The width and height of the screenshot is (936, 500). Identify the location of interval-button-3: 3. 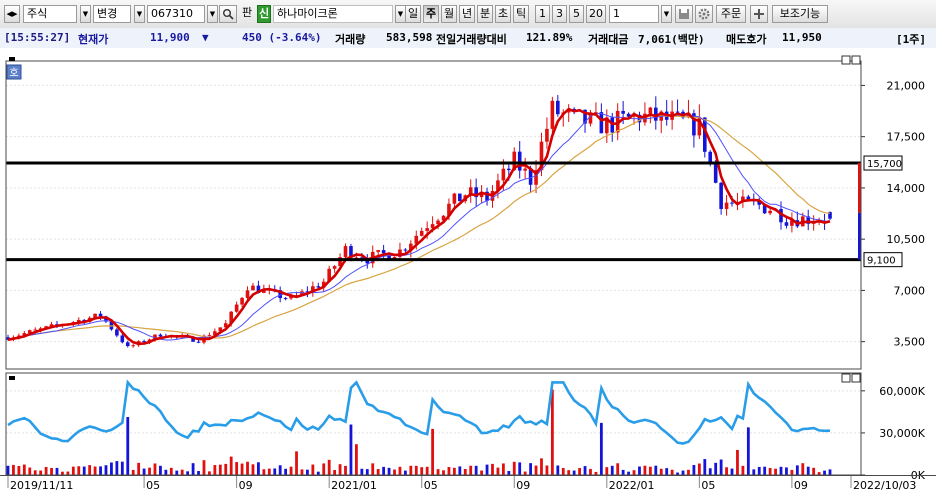
(559, 14).